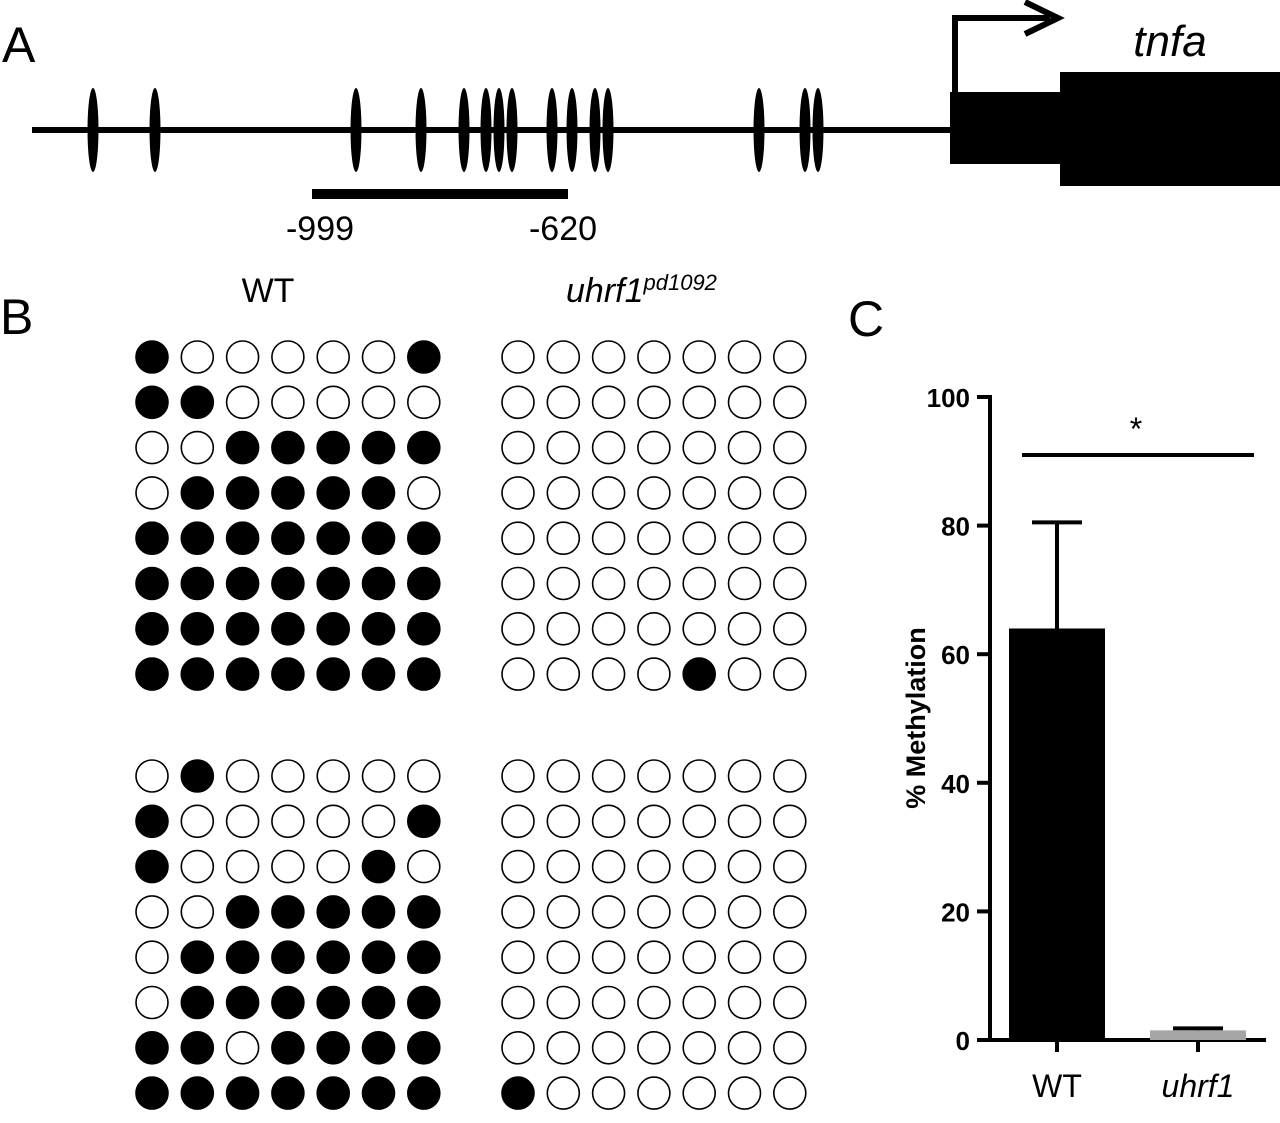 The width and height of the screenshot is (1280, 1123). I want to click on panel-b-letter: B, so click(16, 317).